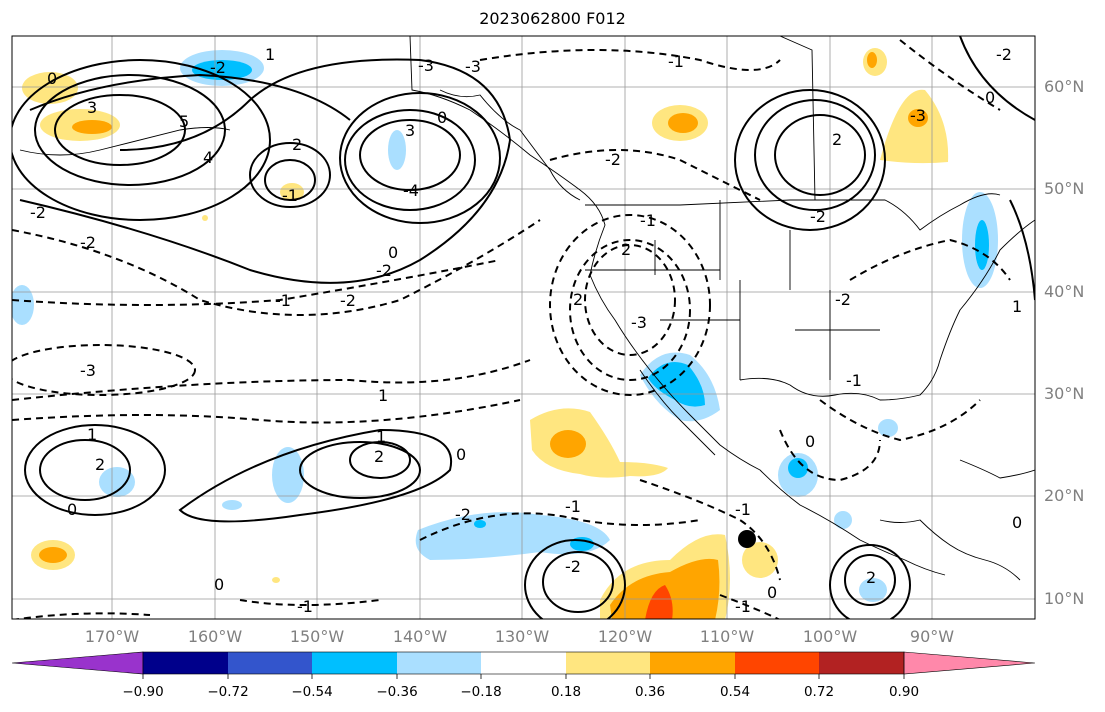  I want to click on lon-label: 130°W, so click(522, 636).